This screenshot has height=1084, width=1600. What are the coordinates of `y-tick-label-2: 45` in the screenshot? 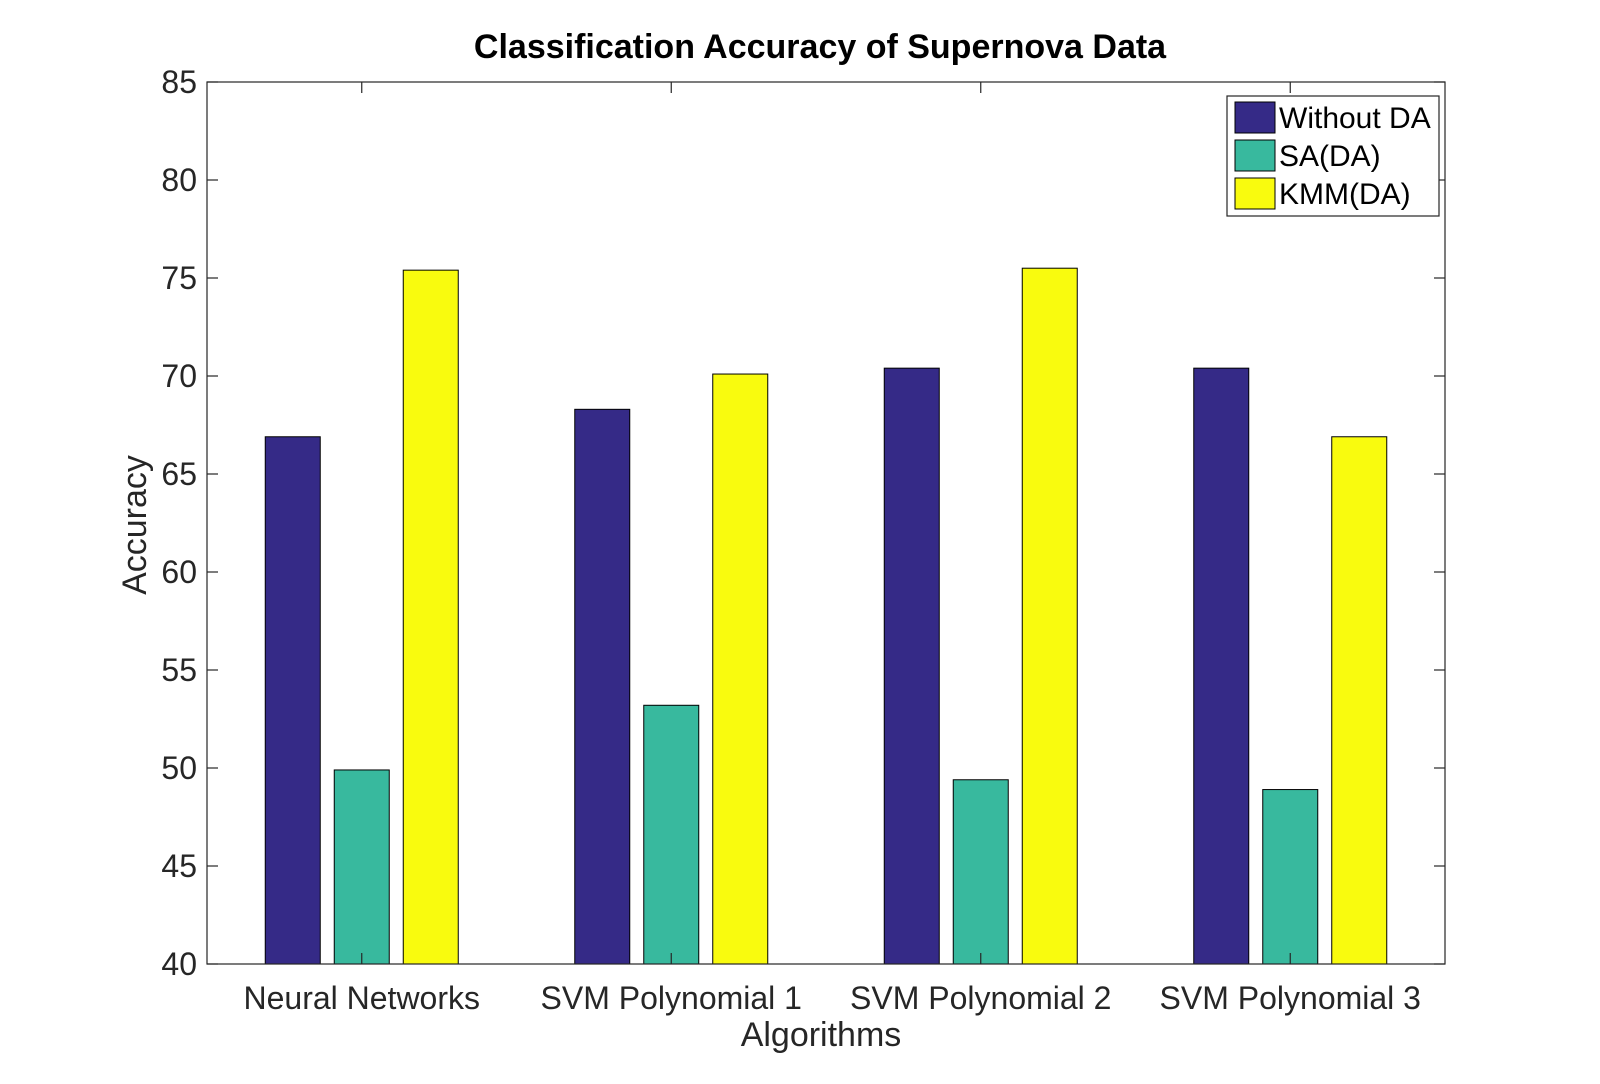 It's located at (179, 866).